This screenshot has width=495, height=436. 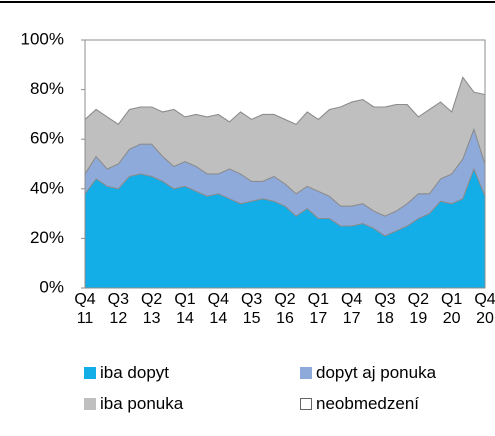 What do you see at coordinates (47, 88) in the screenshot?
I see `y-tick-label: 80%` at bounding box center [47, 88].